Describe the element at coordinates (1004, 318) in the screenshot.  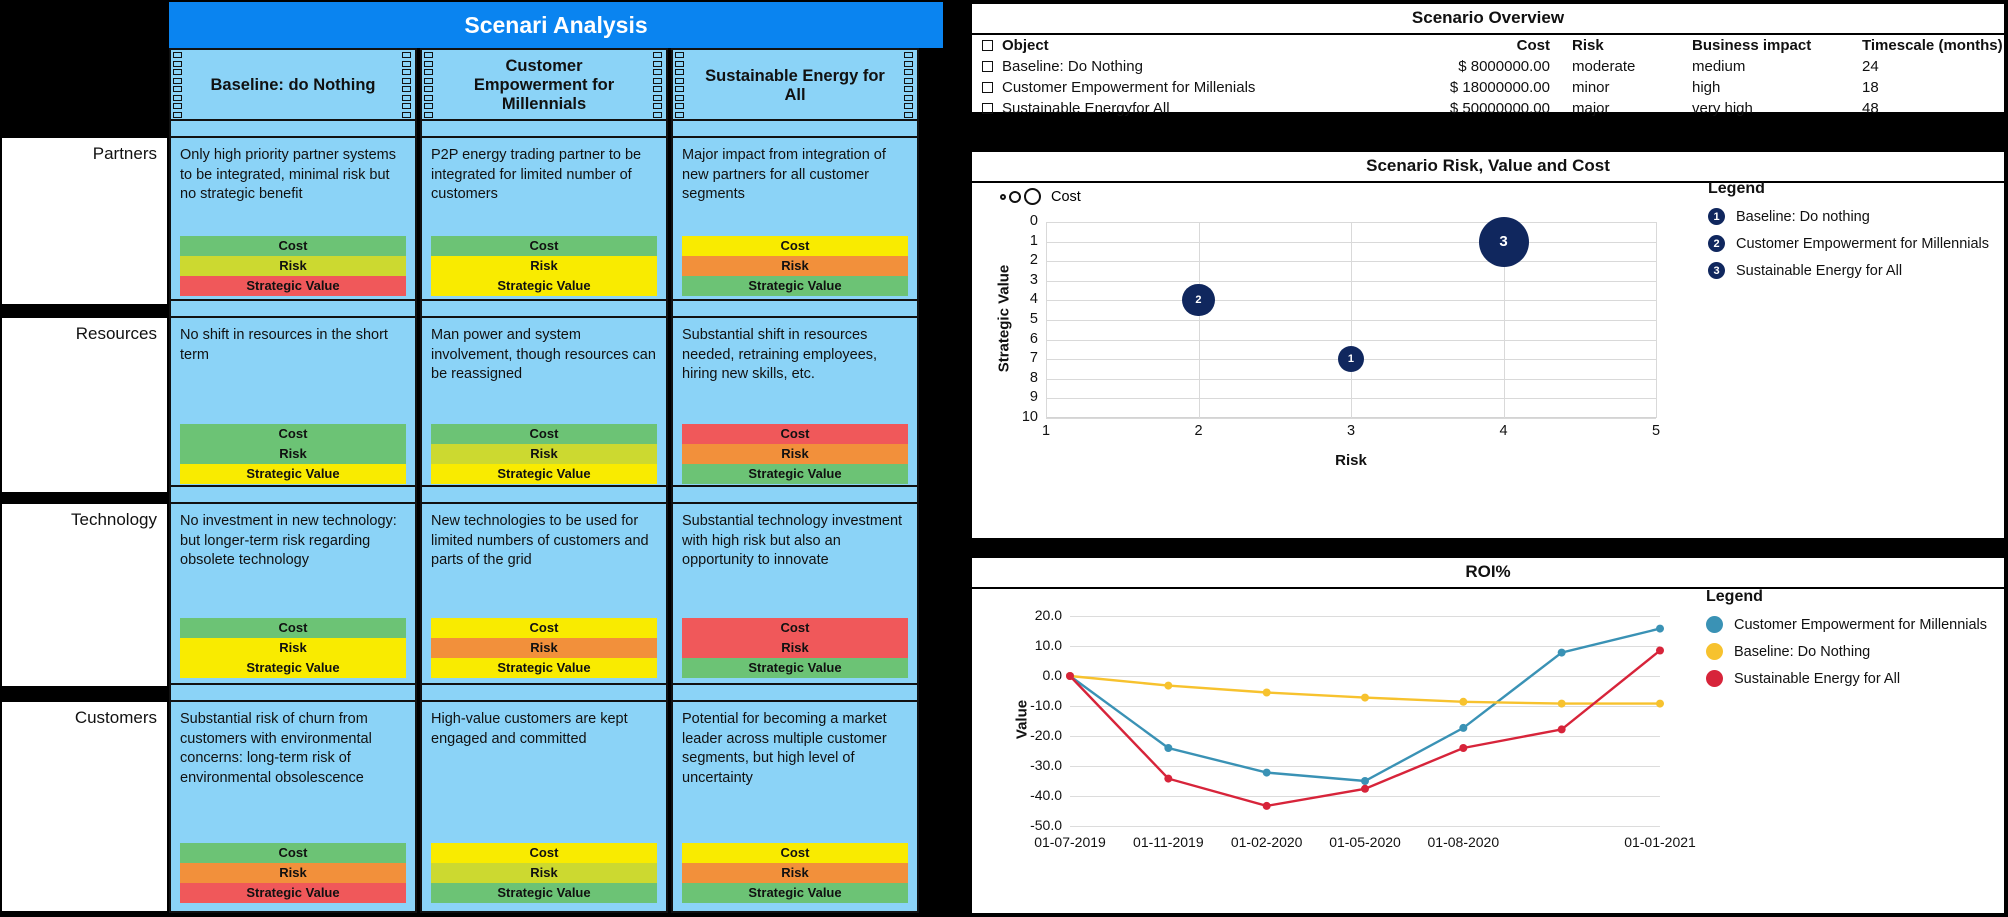
I see `bubble-ylabel: Strategic Value` at that location.